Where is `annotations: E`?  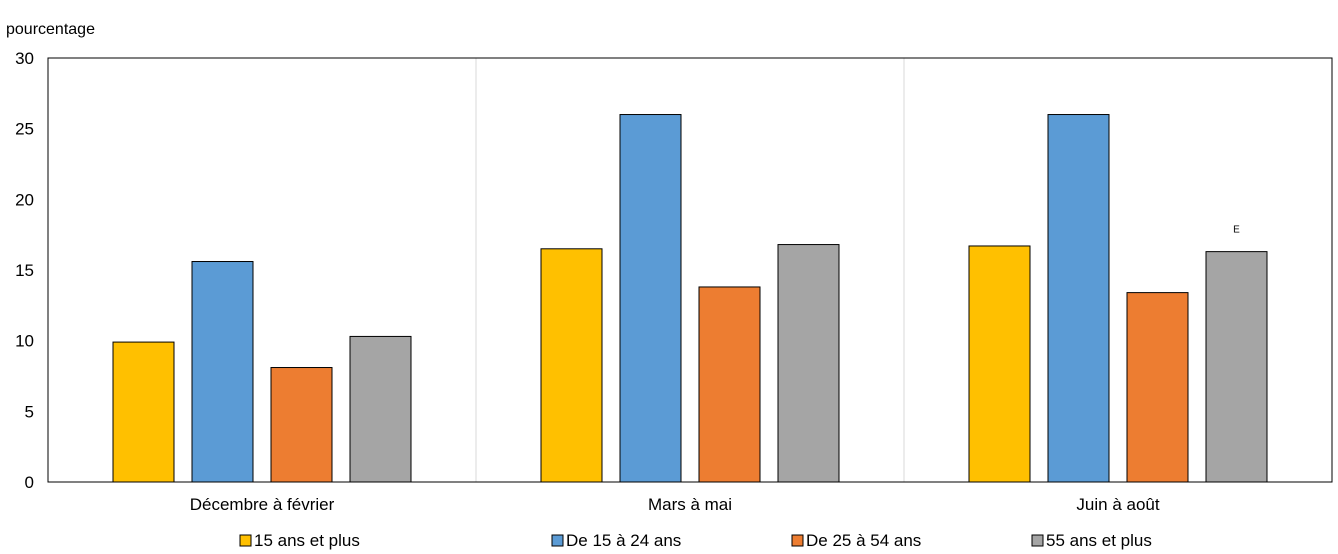 annotations: E is located at coordinates (1236, 230).